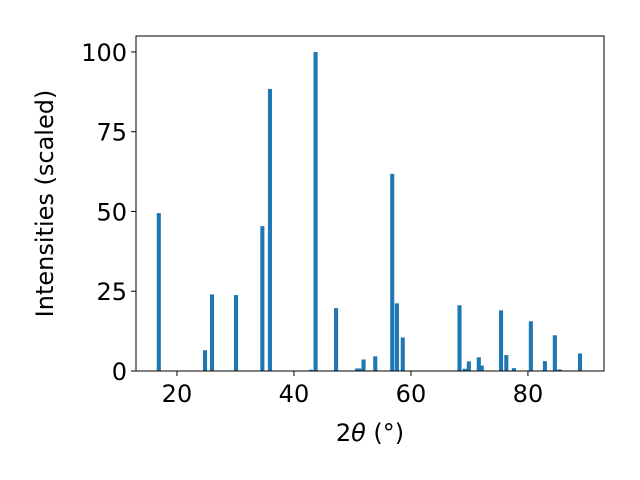 The height and width of the screenshot is (480, 640). Describe the element at coordinates (111, 212) in the screenshot. I see `y-tick-label: 50` at that location.